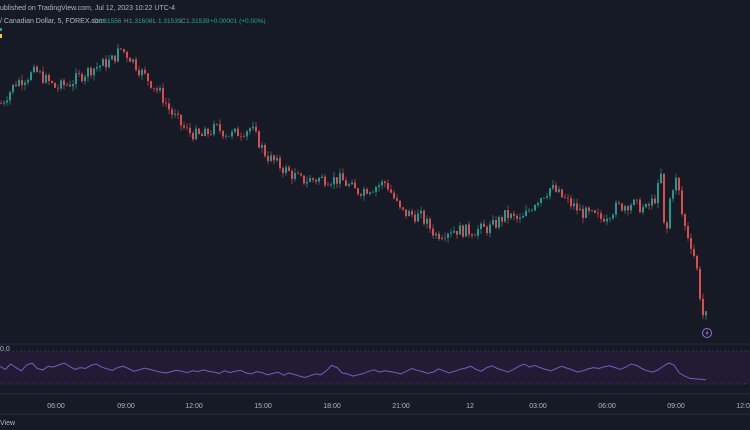 Image resolution: width=750 pixels, height=430 pixels. Describe the element at coordinates (126, 21) in the screenshot. I see `high-label: H` at that location.